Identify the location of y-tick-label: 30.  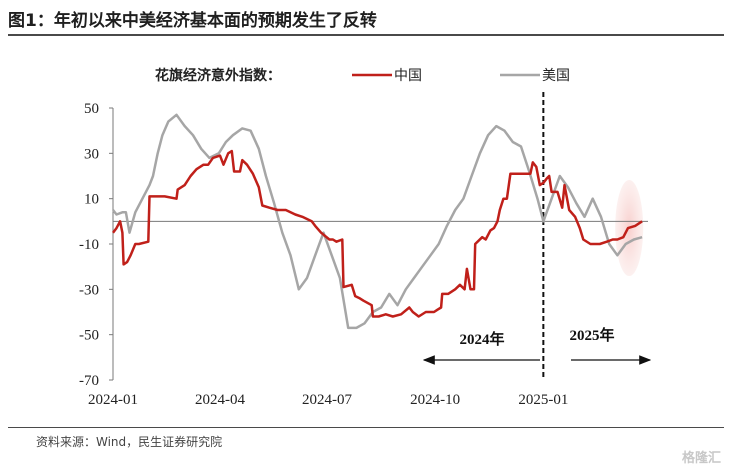
(91, 154).